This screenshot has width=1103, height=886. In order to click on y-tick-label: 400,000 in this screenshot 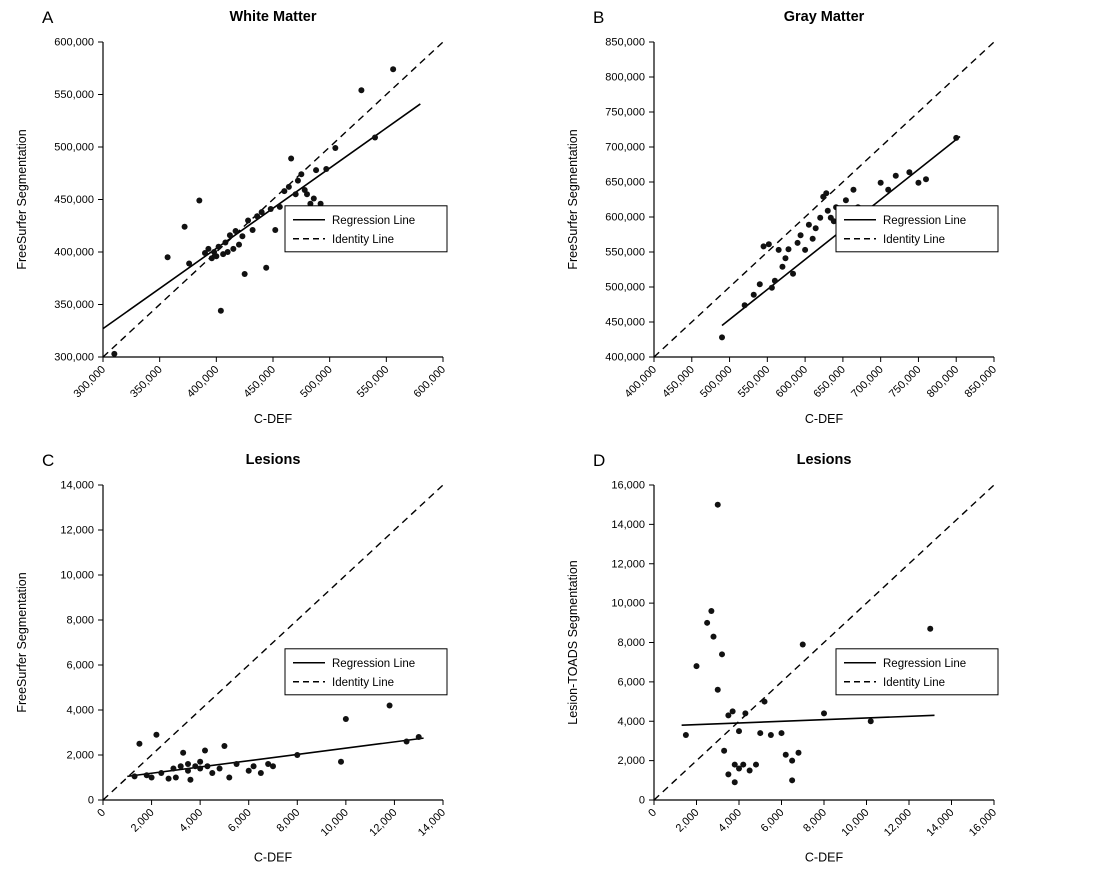, I will do `click(625, 358)`.